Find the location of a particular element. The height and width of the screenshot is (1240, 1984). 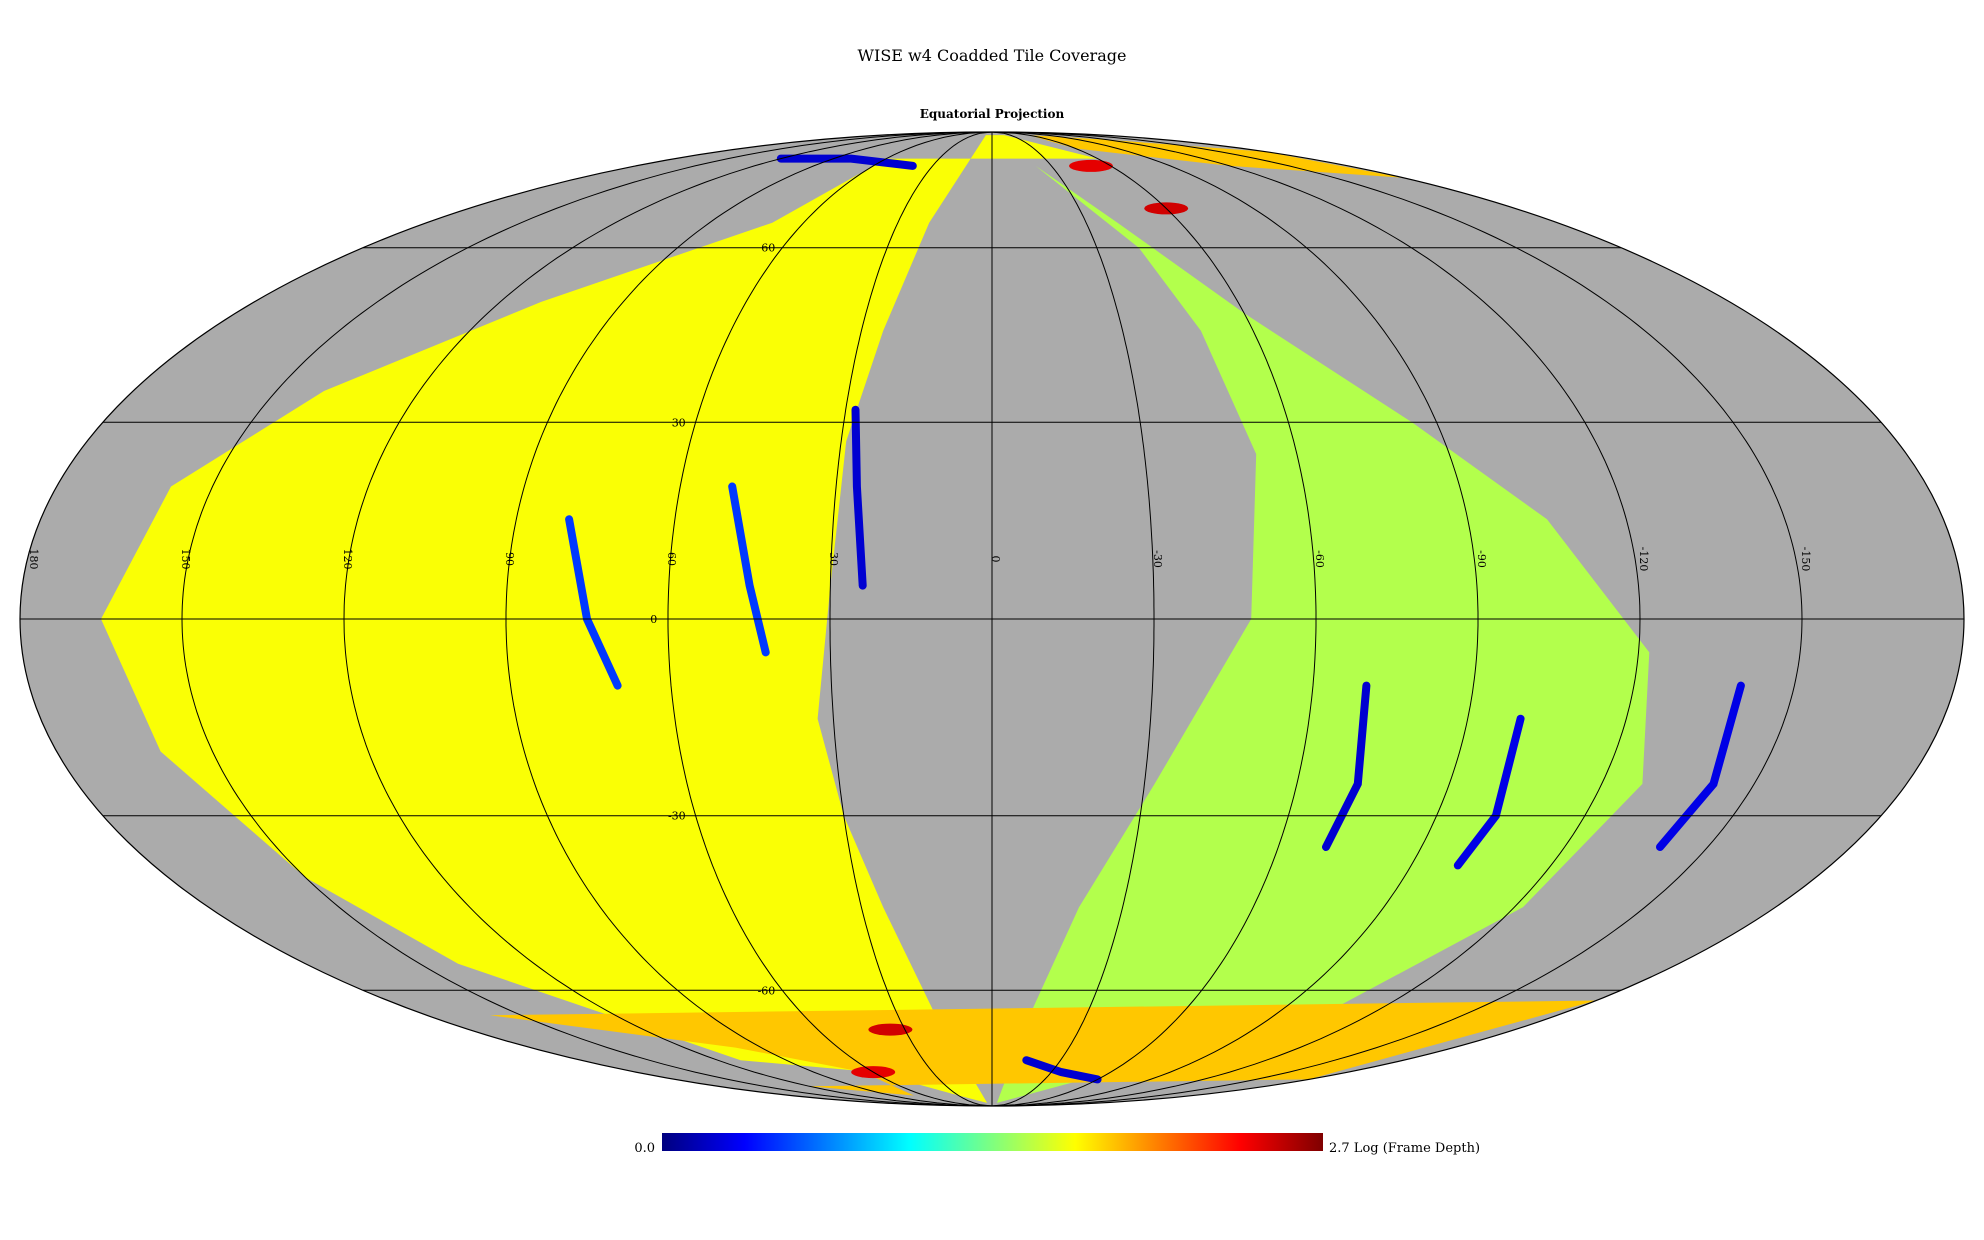

longitude-label: 30 is located at coordinates (833, 559).